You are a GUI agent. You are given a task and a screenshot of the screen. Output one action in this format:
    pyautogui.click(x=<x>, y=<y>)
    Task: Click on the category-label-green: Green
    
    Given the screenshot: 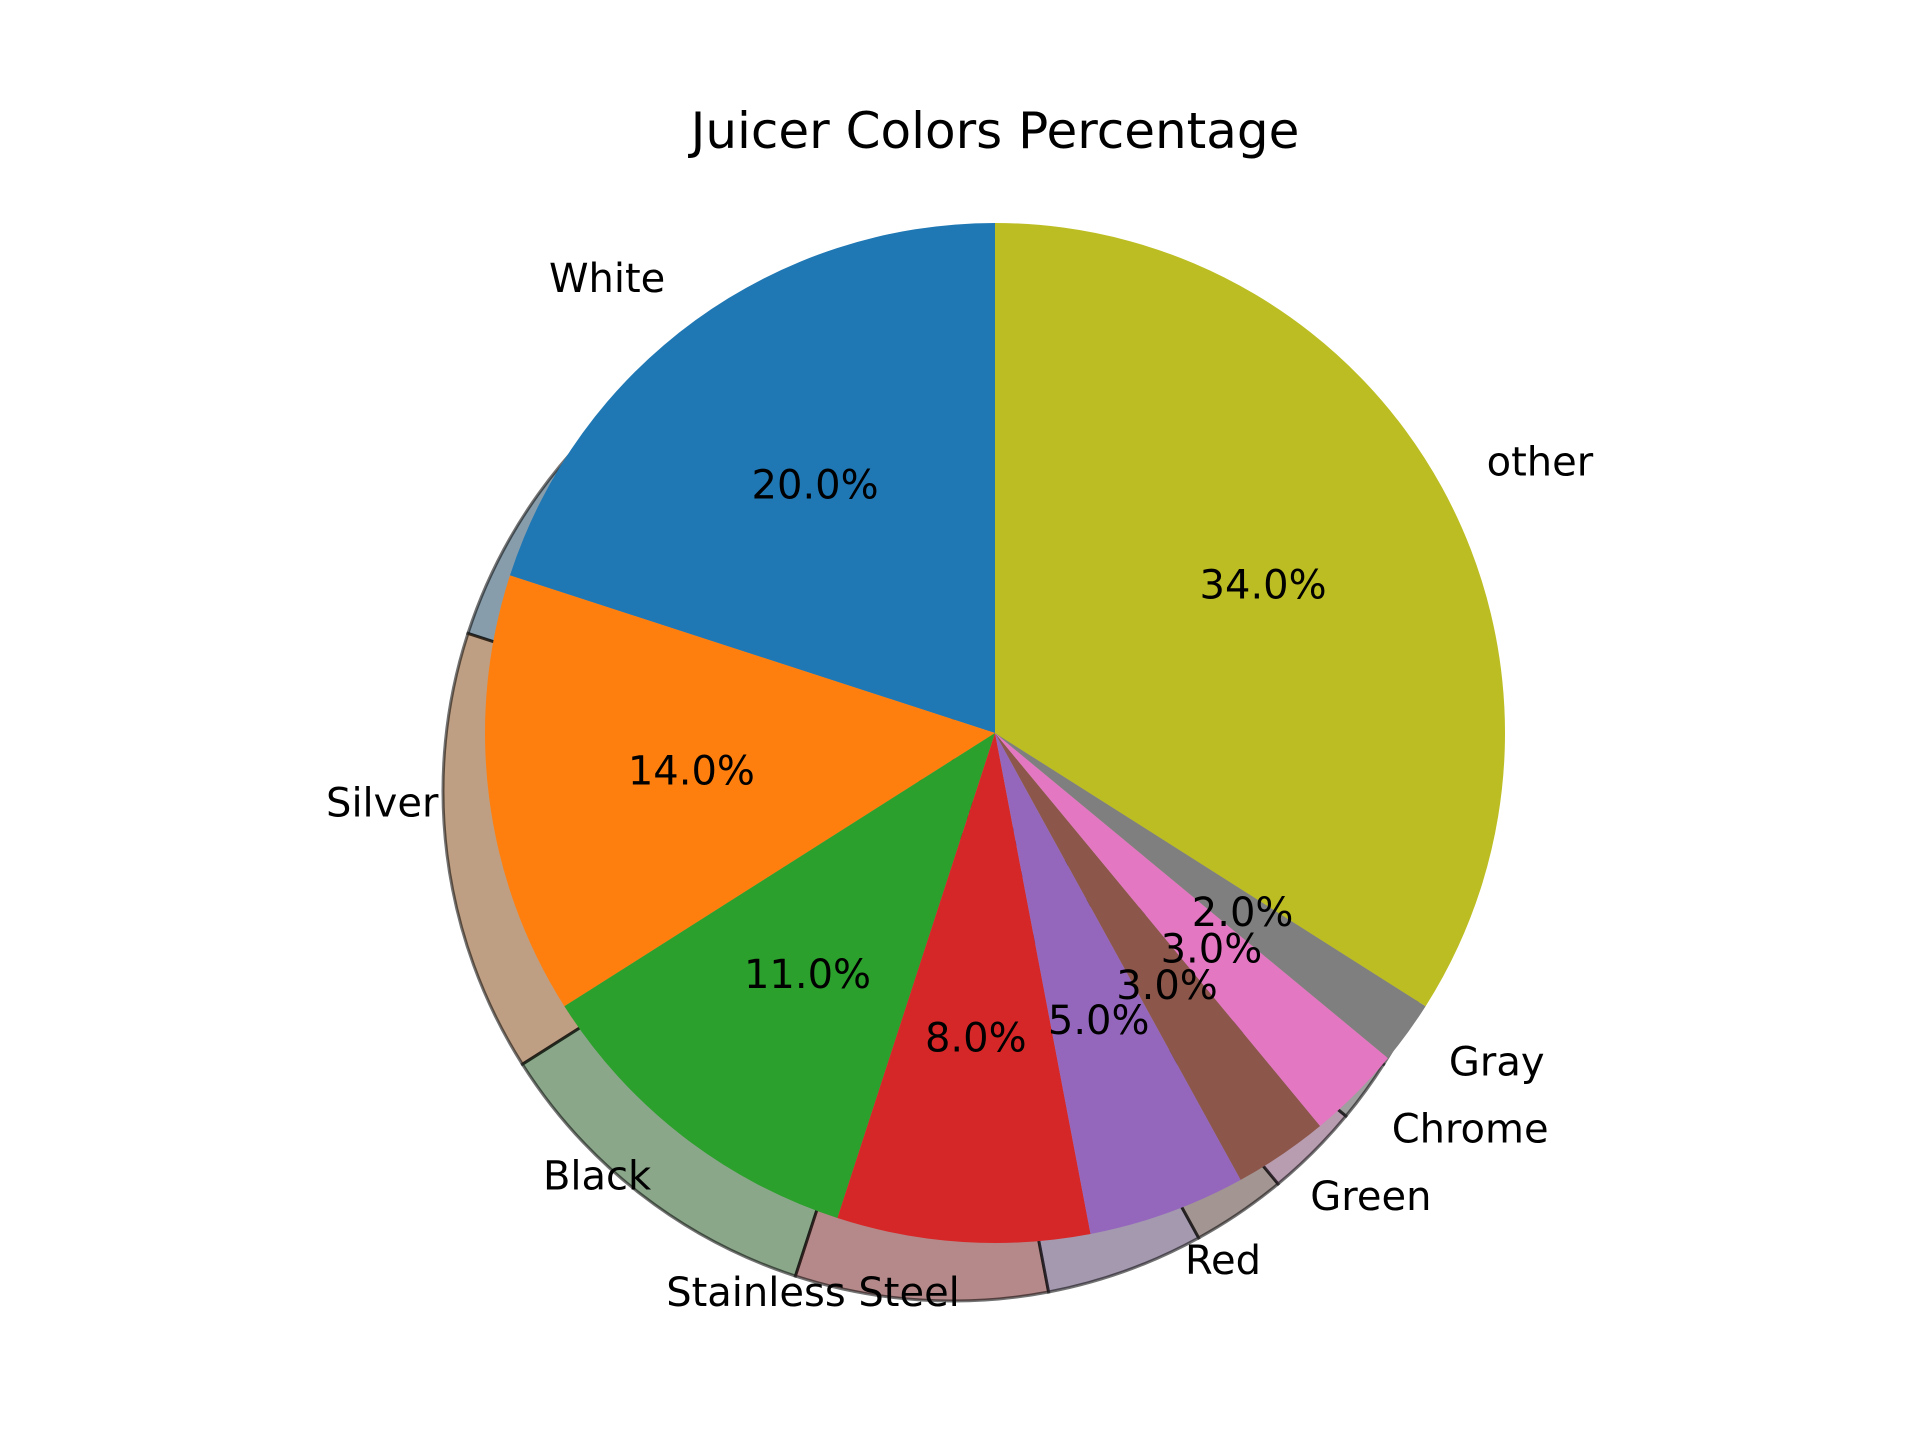 What is the action you would take?
    pyautogui.click(x=1370, y=1197)
    